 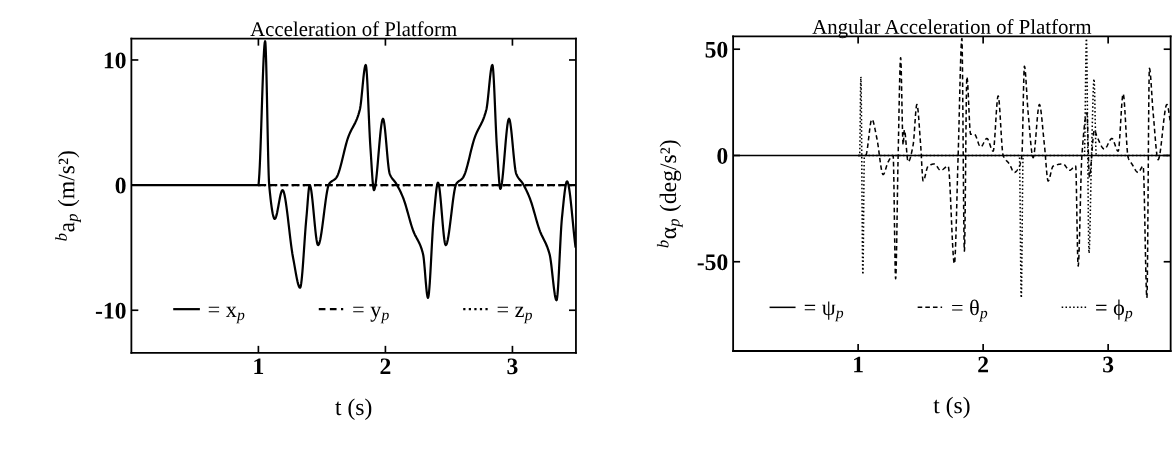 What do you see at coordinates (110, 310) in the screenshot?
I see `y-tick-label: -10` at bounding box center [110, 310].